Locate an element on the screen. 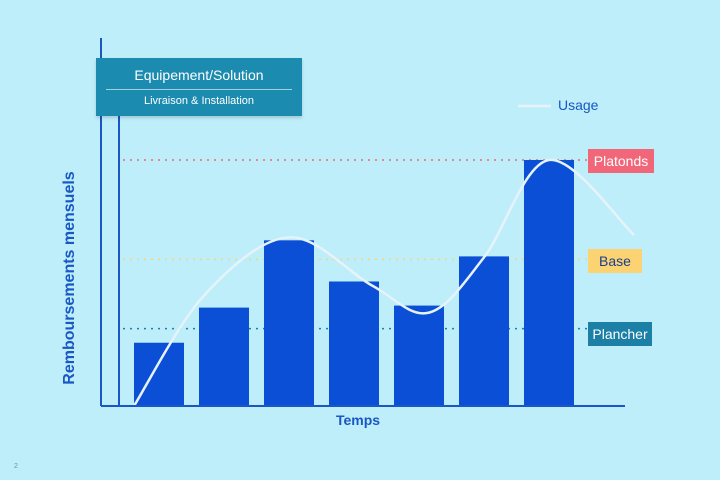  reference-label-plancher: Plancher is located at coordinates (620, 334).